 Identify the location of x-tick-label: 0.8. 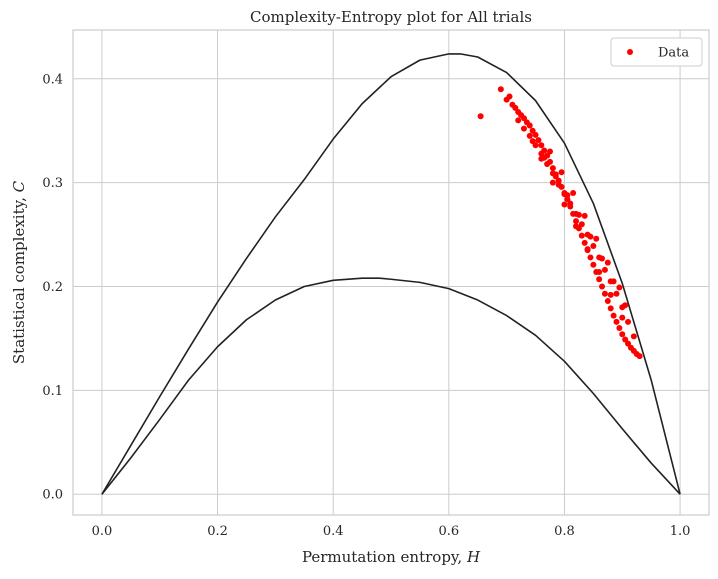
(564, 531).